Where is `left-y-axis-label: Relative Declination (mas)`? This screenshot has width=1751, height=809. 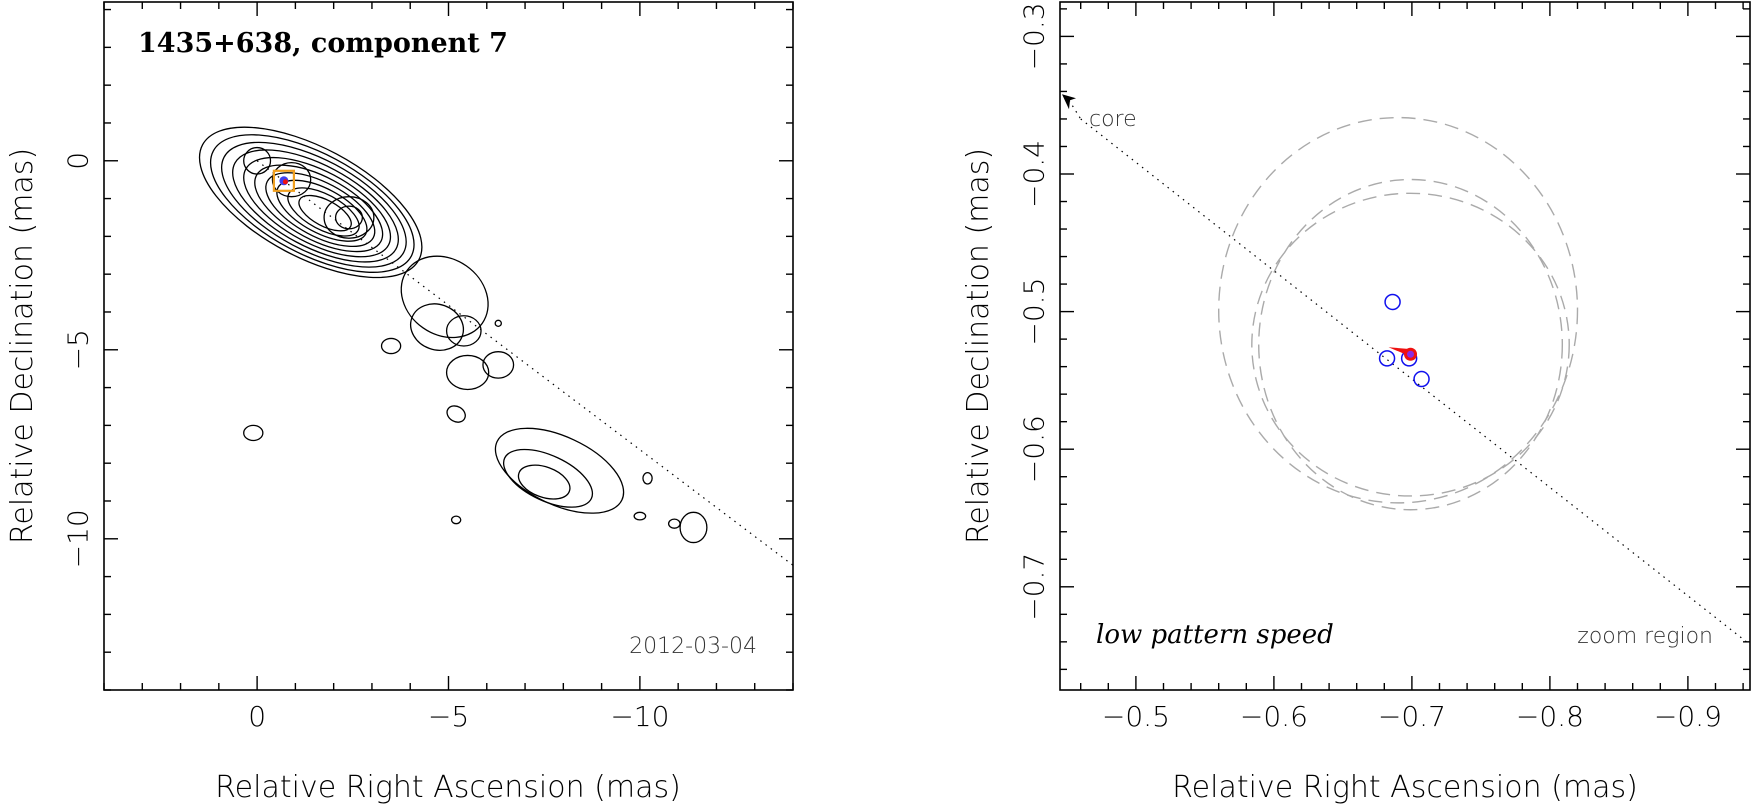
left-y-axis-label: Relative Declination (mas) is located at coordinates (22, 346).